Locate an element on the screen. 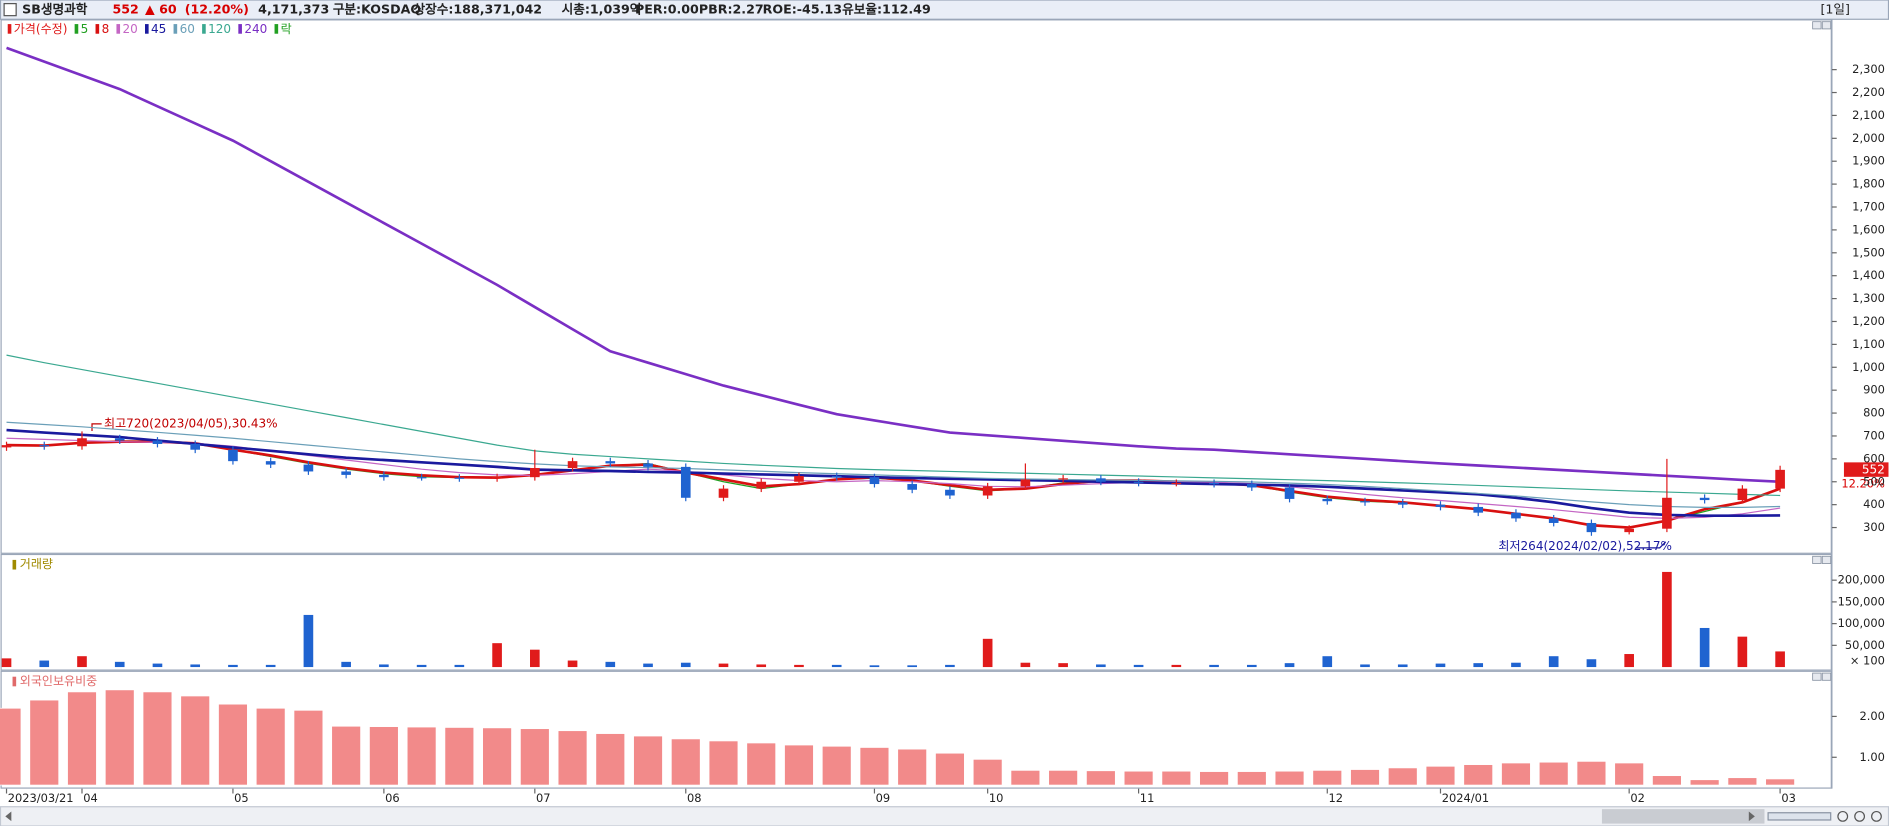 The image size is (1889, 826). x-tick-label: 2023/03/21 is located at coordinates (41, 798).